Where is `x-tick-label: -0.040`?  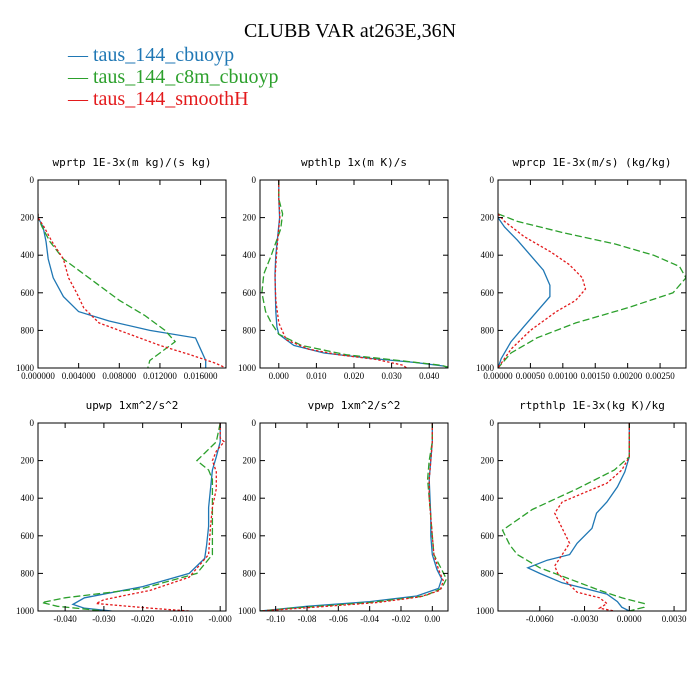 x-tick-label: -0.040 is located at coordinates (66, 619).